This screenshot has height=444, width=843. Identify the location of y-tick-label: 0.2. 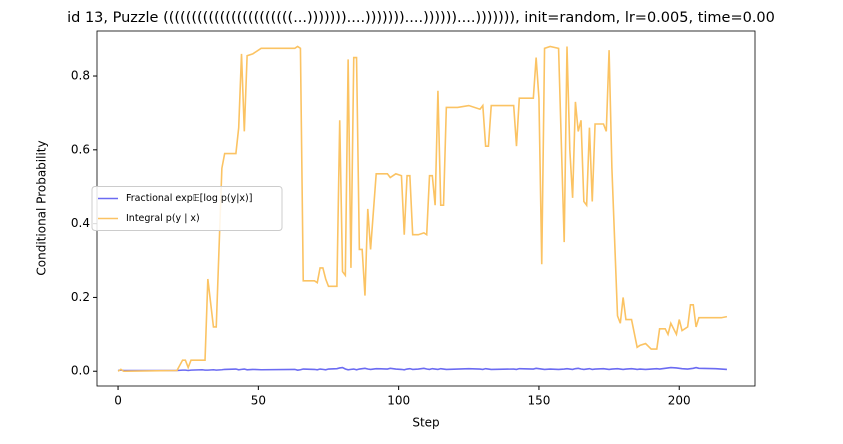
(80, 297).